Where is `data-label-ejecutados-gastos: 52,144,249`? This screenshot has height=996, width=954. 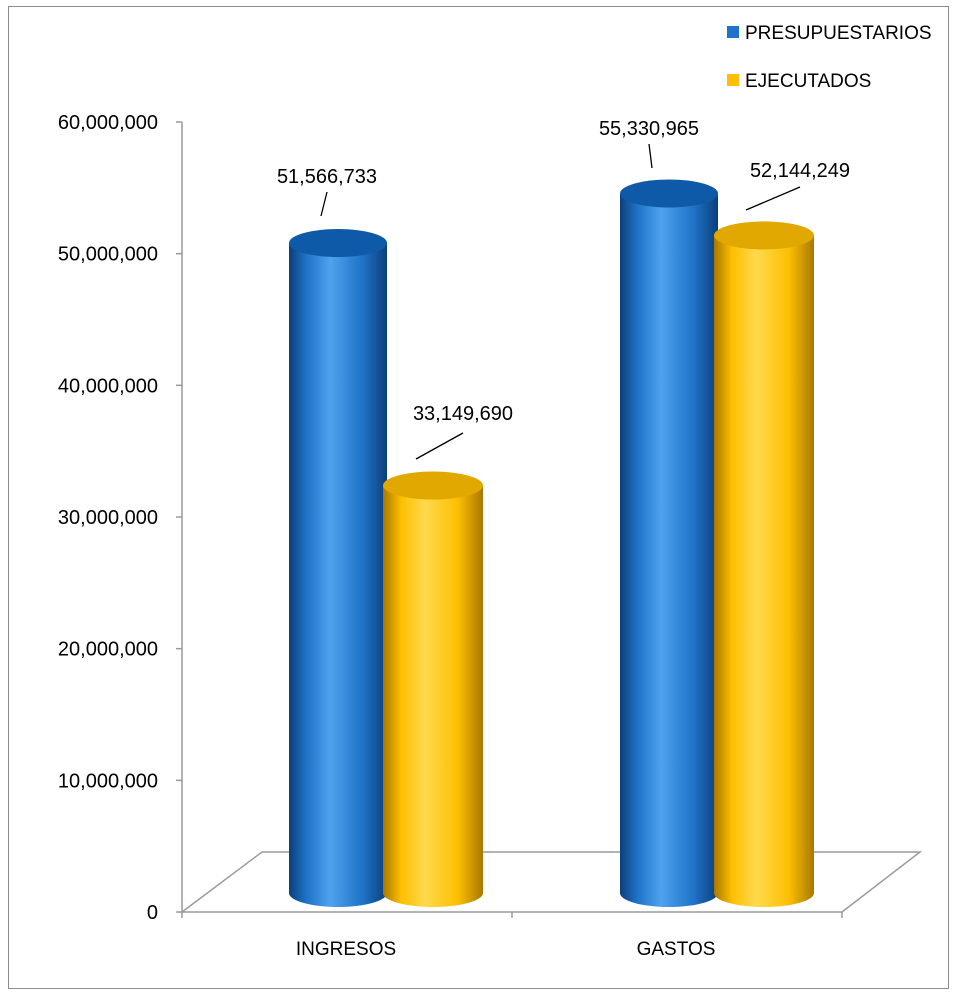
data-label-ejecutados-gastos: 52,144,249 is located at coordinates (800, 171).